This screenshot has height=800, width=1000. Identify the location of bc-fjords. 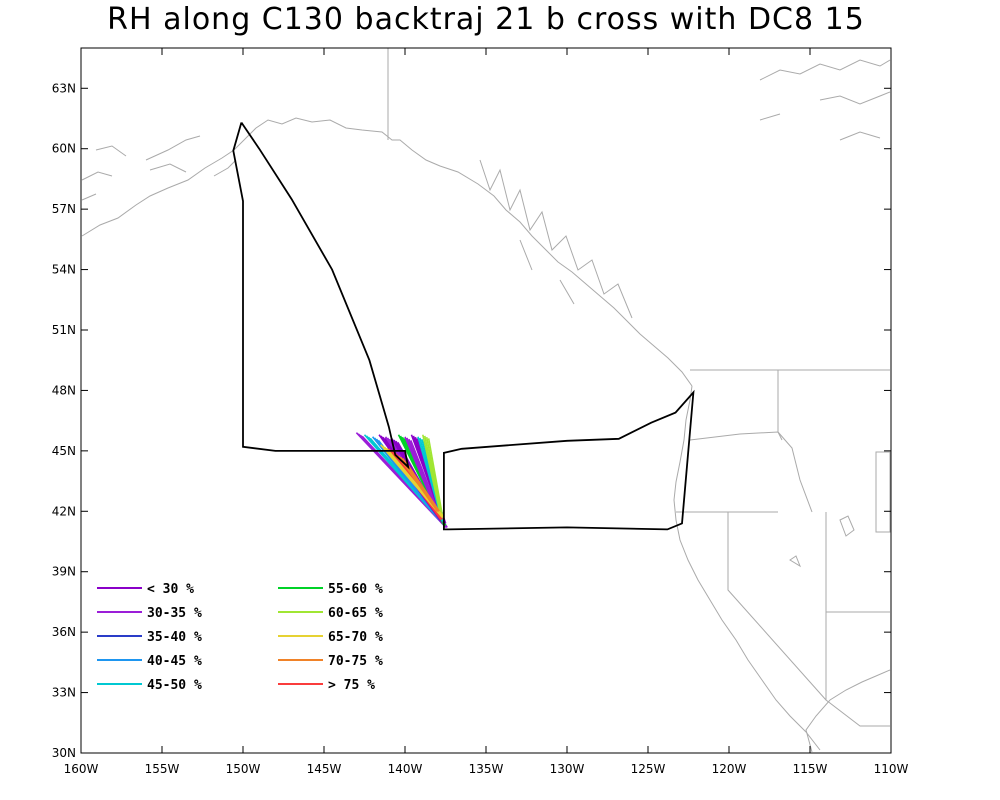
(556, 239).